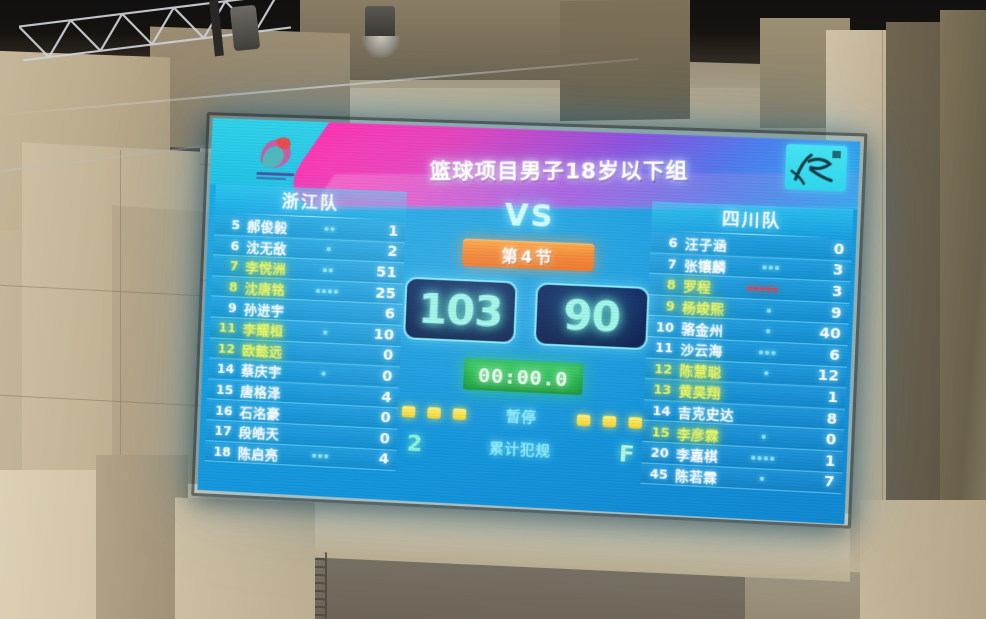 The width and height of the screenshot is (986, 619). Describe the element at coordinates (222, 451) in the screenshot. I see `player-number: 18` at that location.